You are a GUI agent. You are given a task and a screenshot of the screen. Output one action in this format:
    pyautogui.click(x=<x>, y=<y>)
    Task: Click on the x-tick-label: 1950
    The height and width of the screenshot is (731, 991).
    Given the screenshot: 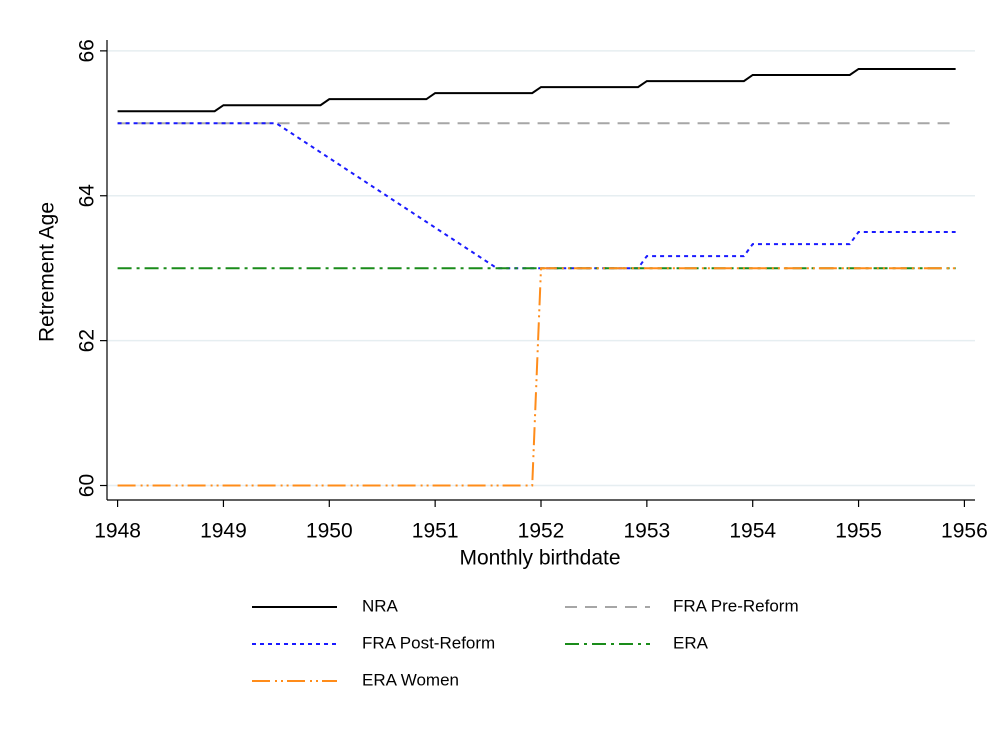 What is the action you would take?
    pyautogui.click(x=329, y=531)
    